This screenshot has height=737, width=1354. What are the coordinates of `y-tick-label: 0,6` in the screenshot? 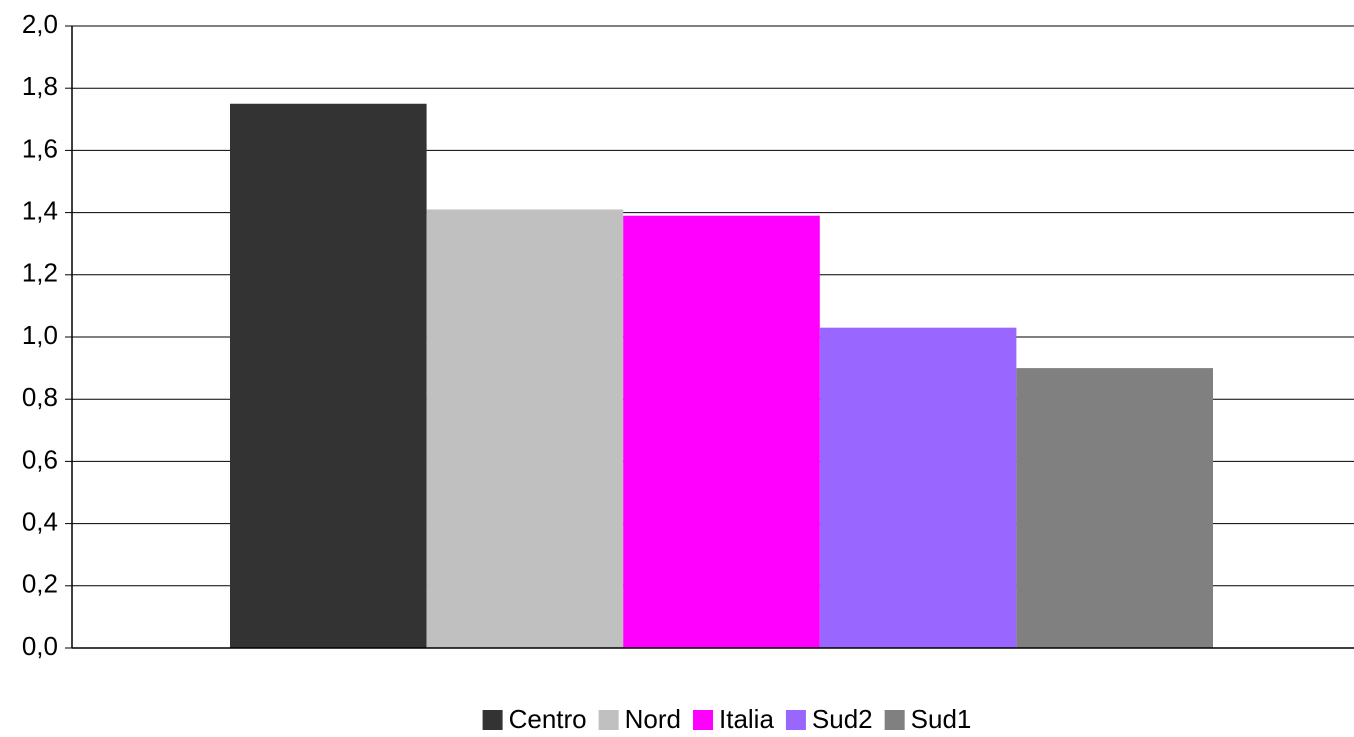 It's located at (40, 459).